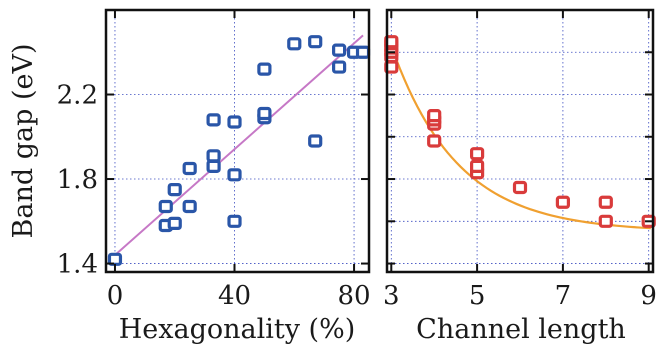  I want to click on left-x-tick-label: 80, so click(354, 296).